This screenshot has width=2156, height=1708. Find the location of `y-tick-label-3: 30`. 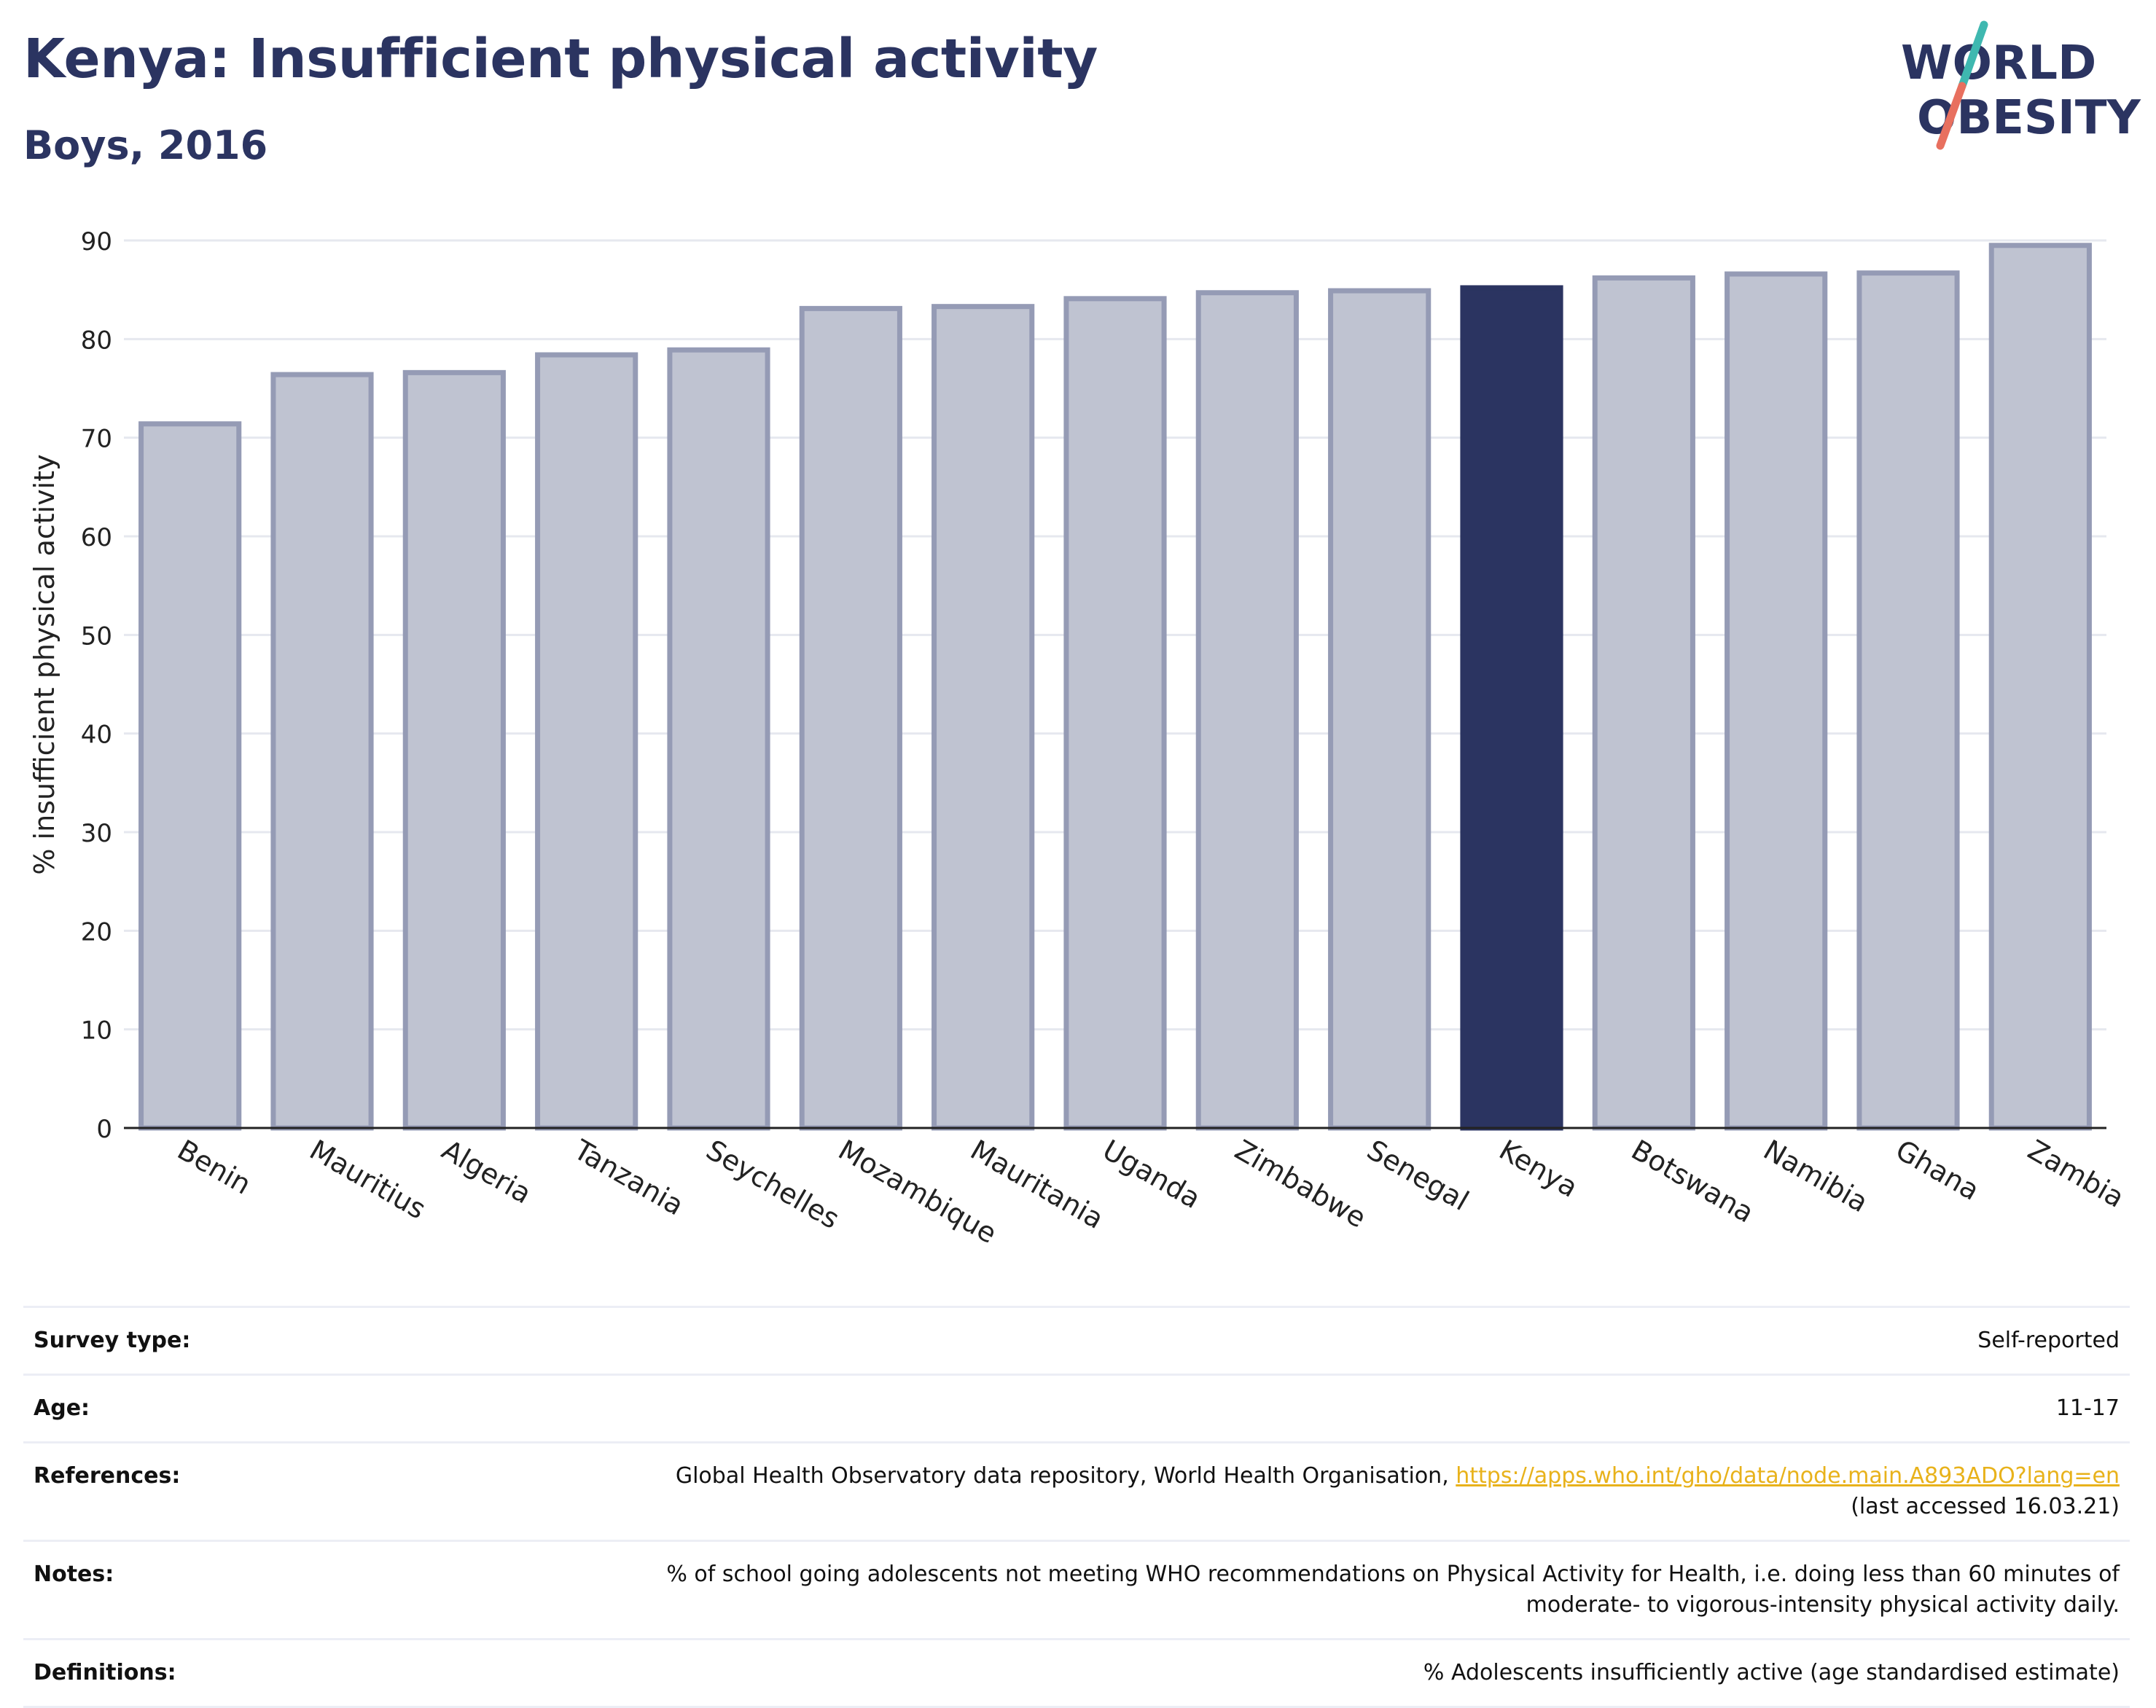

y-tick-label-3: 30 is located at coordinates (97, 833).